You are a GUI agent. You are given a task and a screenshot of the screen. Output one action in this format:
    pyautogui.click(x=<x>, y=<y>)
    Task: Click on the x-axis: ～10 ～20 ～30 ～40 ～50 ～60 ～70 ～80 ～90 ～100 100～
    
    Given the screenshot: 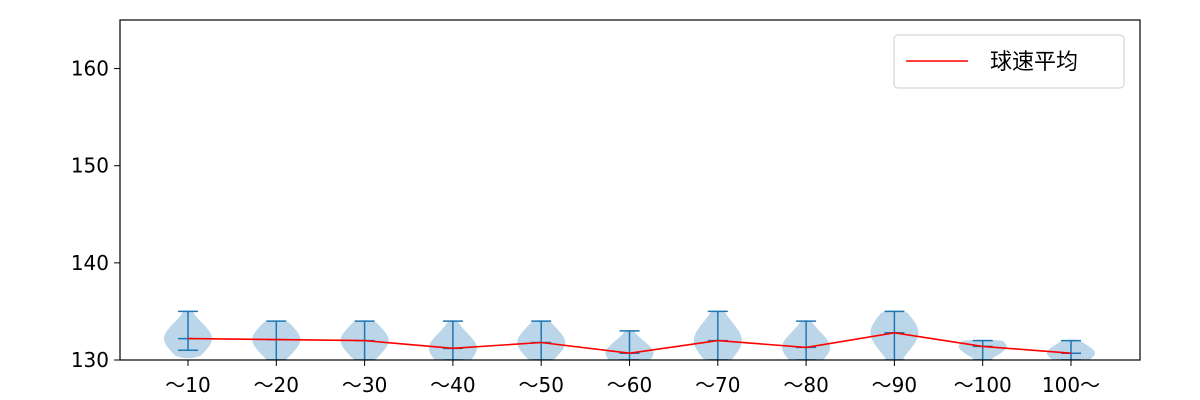 What is the action you would take?
    pyautogui.click(x=632, y=378)
    